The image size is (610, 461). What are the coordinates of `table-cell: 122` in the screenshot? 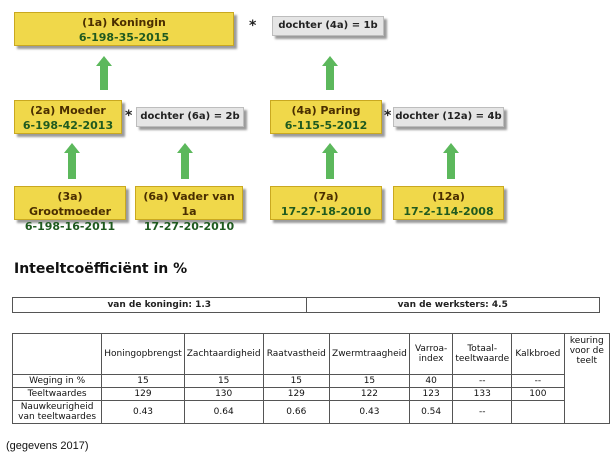 It's located at (369, 394).